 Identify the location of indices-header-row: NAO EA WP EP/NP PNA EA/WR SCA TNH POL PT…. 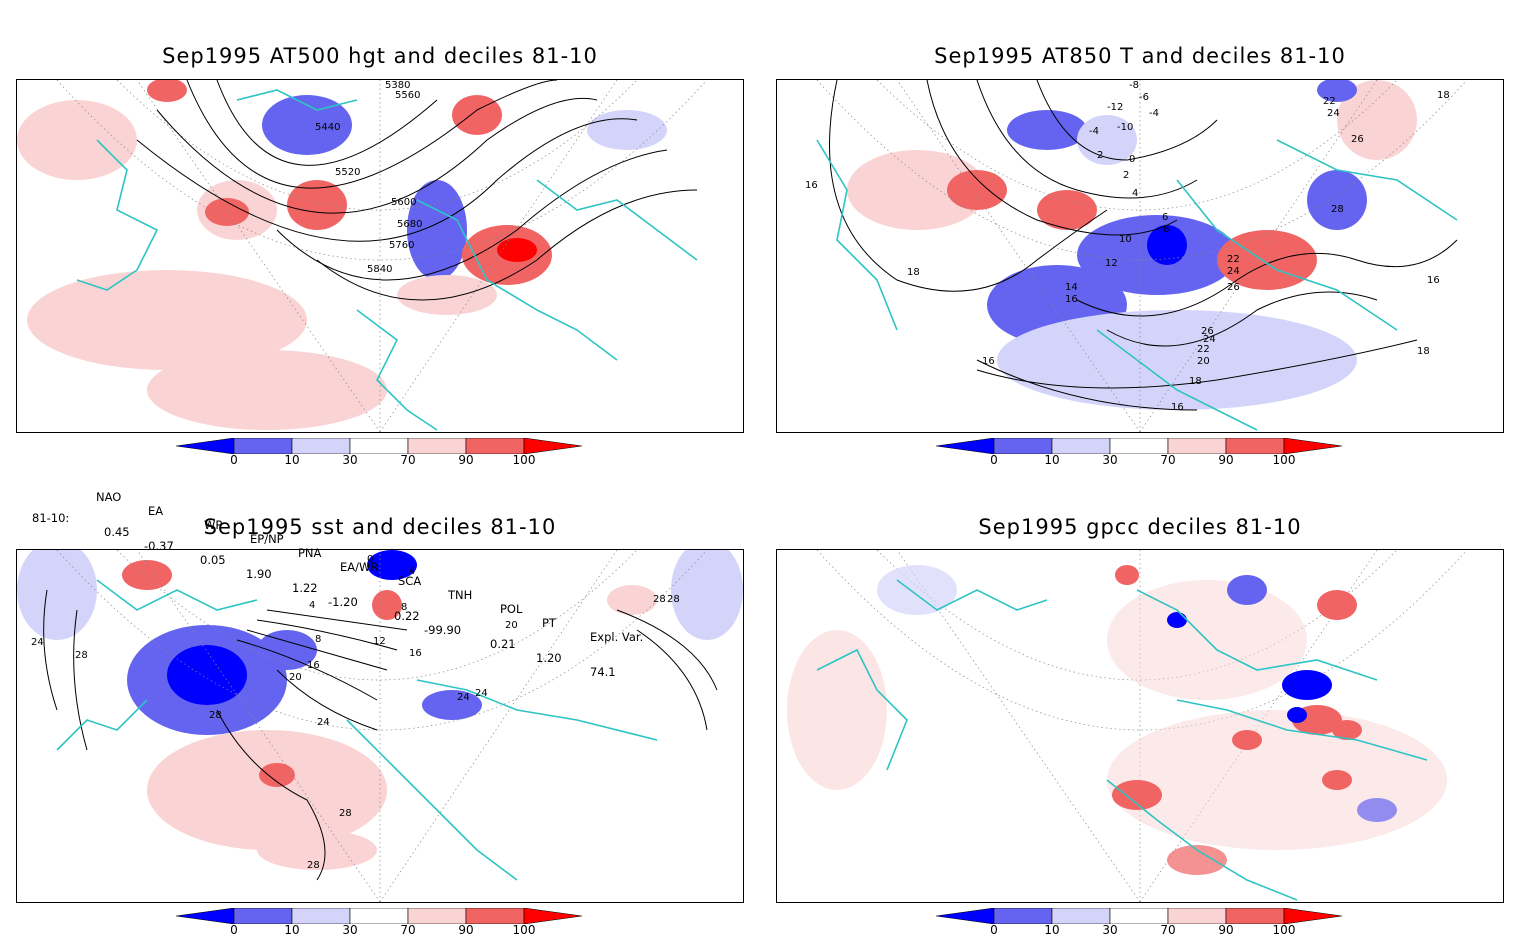
(369, 560).